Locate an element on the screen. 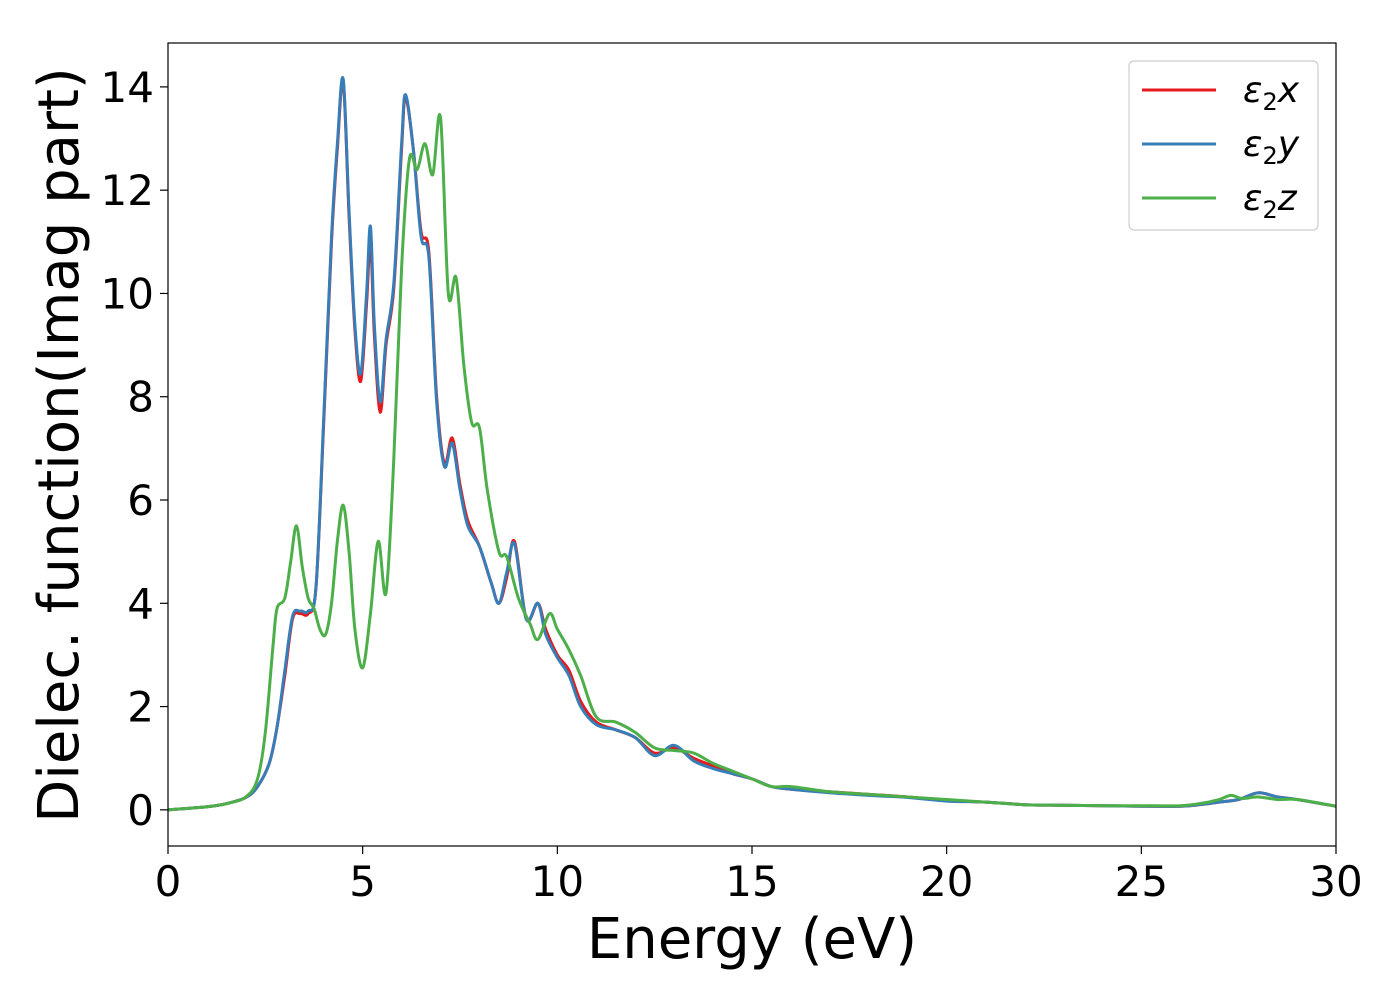  x-axis-ticks: 0 5 10 15 20 25 30 is located at coordinates (759, 876).